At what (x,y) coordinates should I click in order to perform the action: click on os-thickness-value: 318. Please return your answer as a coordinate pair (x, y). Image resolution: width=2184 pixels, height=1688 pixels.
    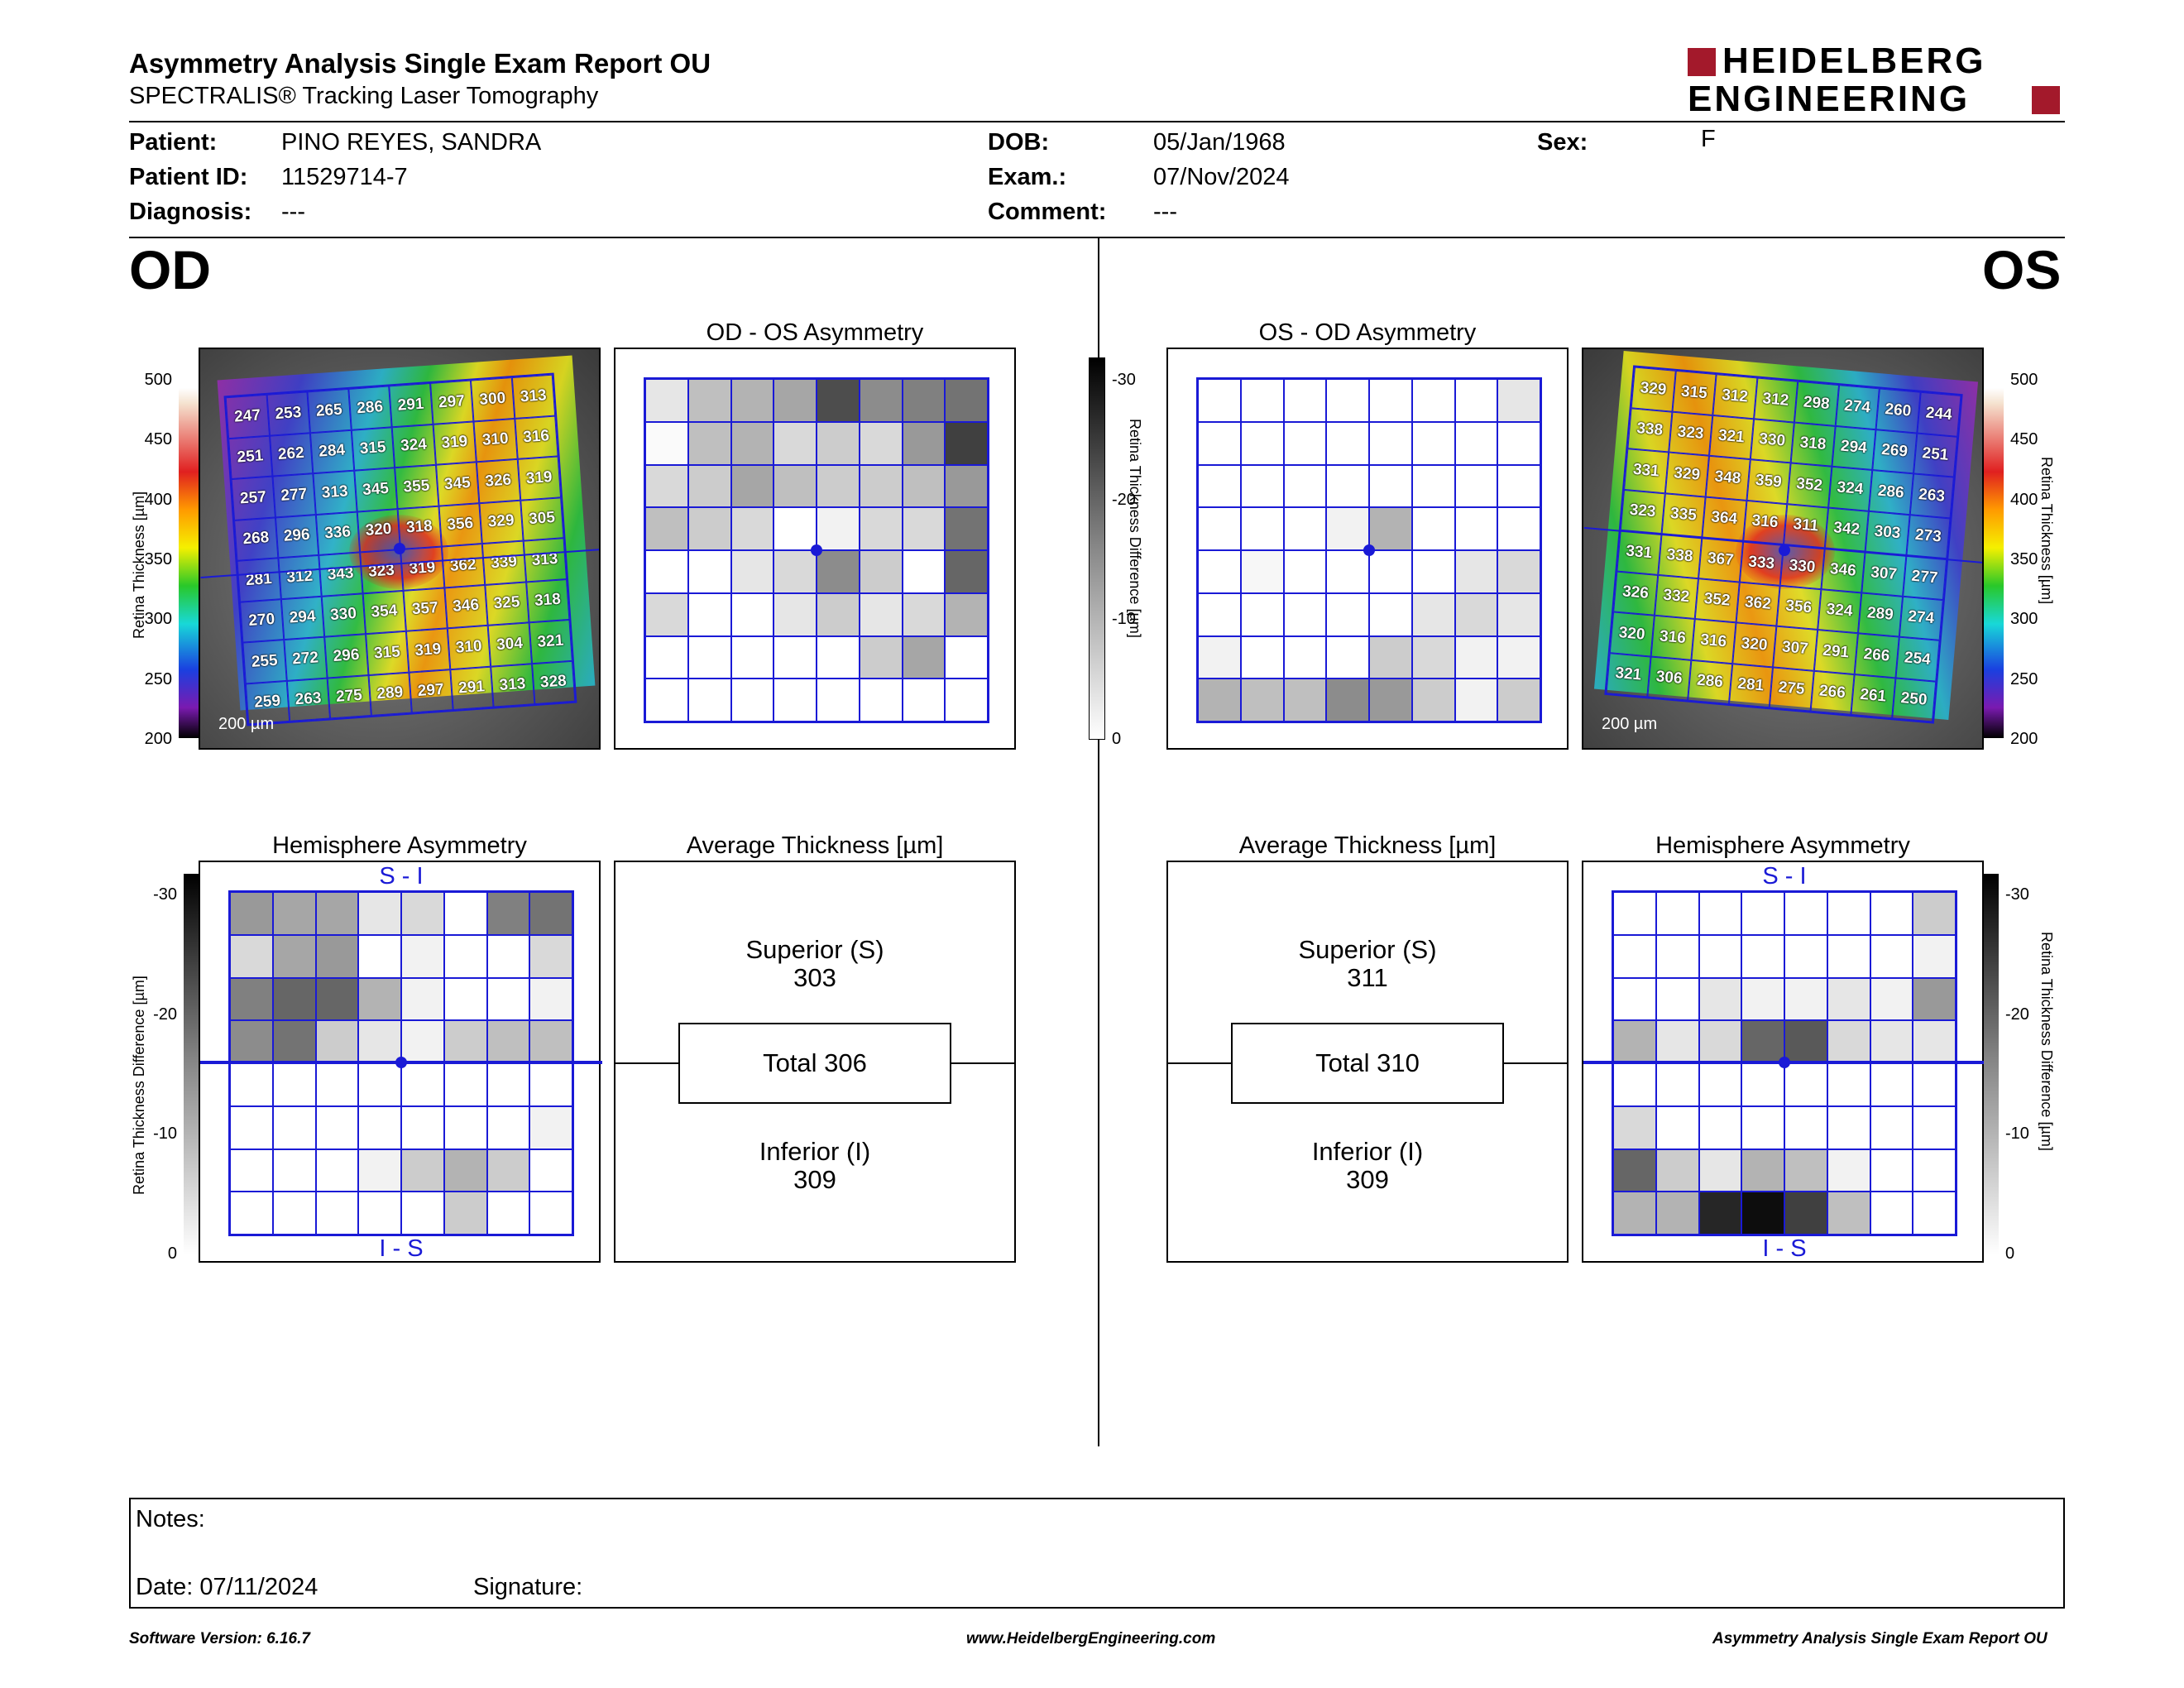
    Looking at the image, I should click on (1813, 444).